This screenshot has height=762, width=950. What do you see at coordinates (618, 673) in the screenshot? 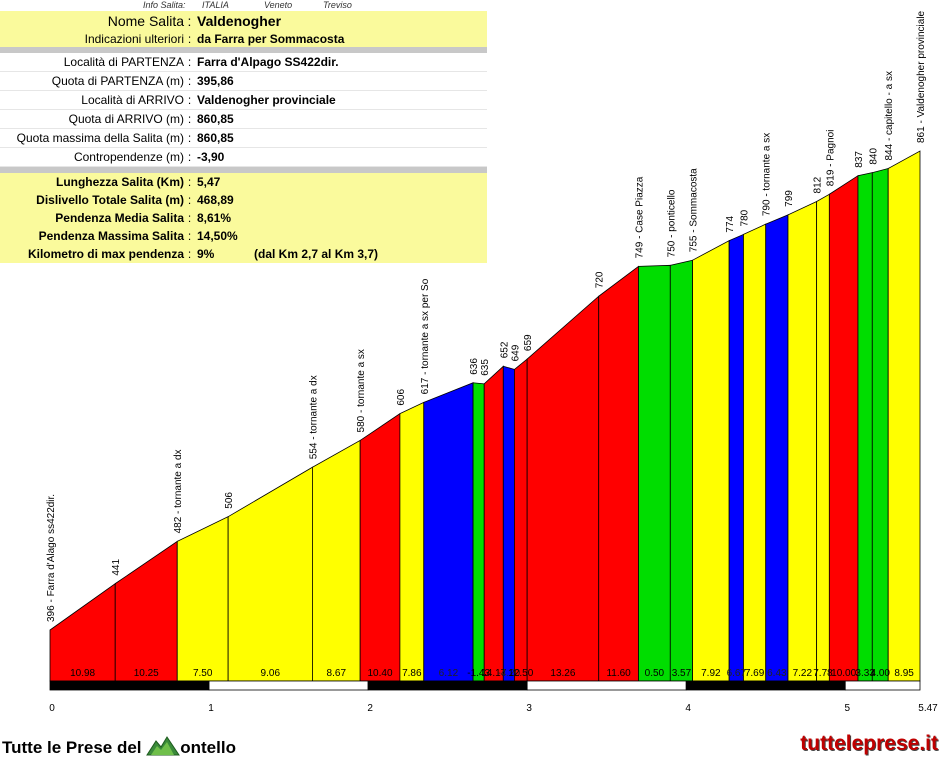
I see `grade-label: 11.60` at bounding box center [618, 673].